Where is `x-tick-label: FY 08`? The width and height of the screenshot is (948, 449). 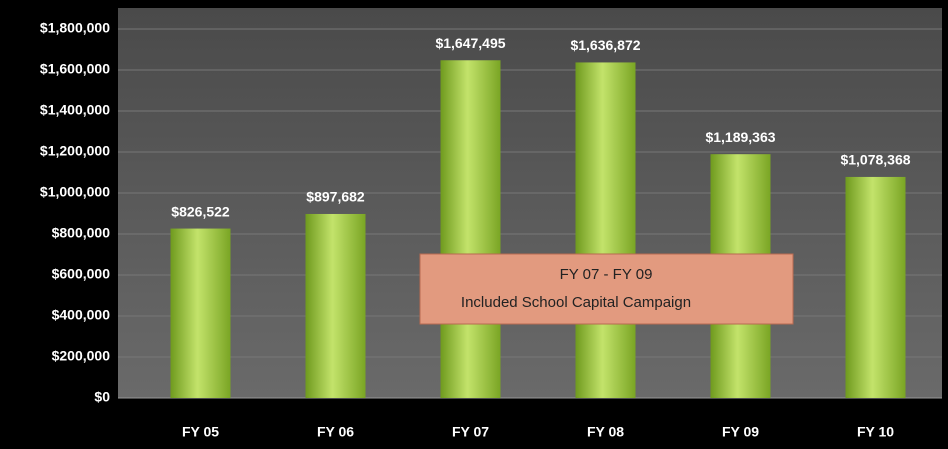 x-tick-label: FY 08 is located at coordinates (605, 432).